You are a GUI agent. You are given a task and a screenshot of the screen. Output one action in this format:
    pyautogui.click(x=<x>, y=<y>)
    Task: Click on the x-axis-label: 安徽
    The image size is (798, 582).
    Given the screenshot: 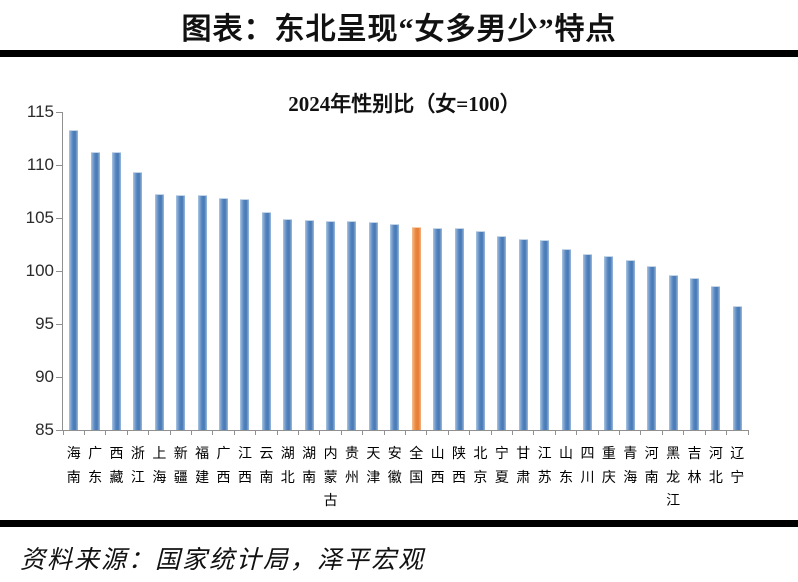 What is the action you would take?
    pyautogui.click(x=394, y=466)
    